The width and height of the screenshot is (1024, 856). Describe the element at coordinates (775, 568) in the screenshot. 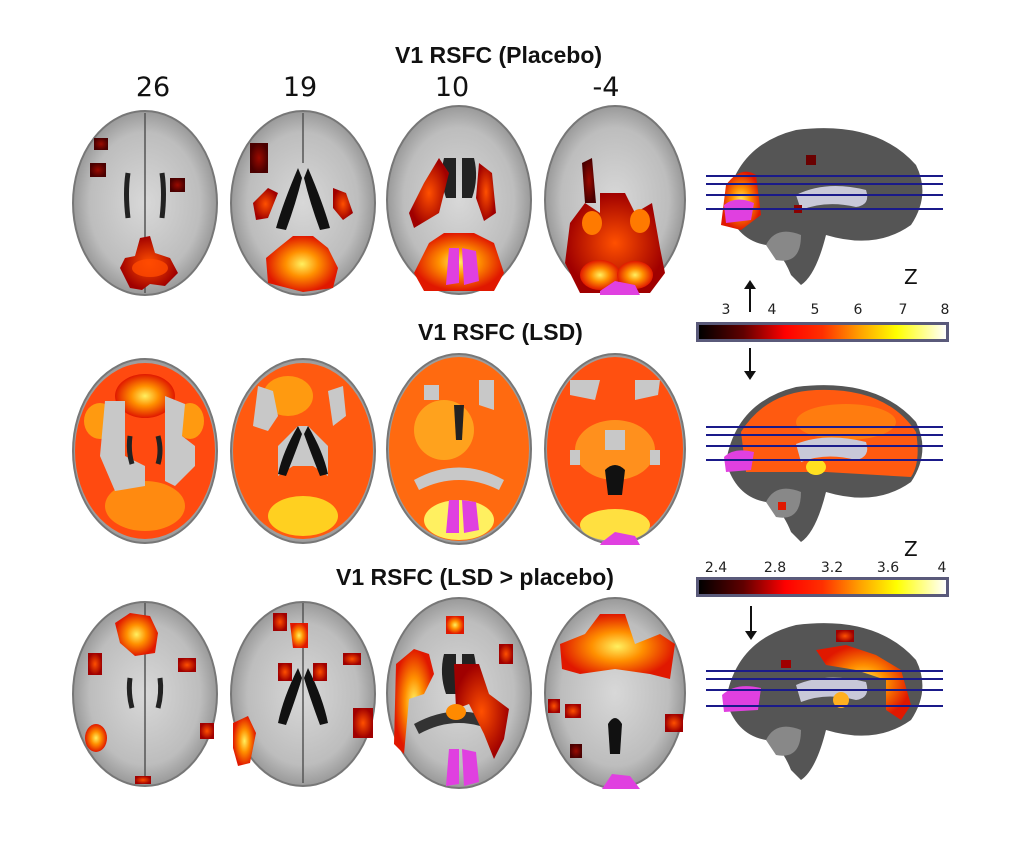

I see `colorbar-2-tick: 2.8` at that location.